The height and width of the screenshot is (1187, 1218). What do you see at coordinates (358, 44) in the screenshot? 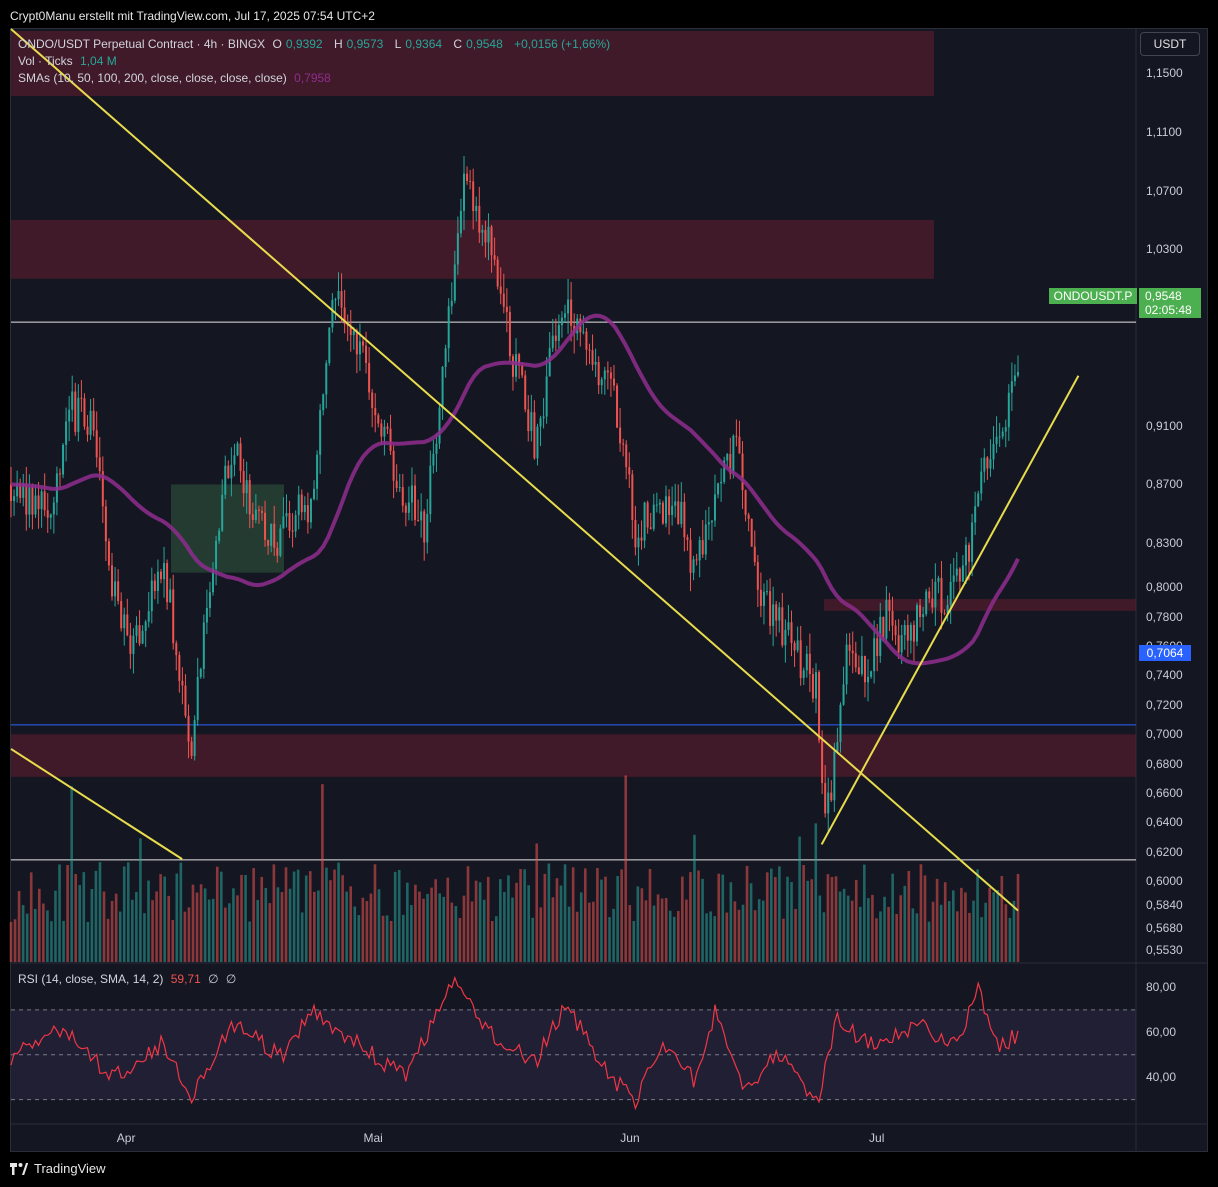
I see `high-value: H 0,9573` at bounding box center [358, 44].